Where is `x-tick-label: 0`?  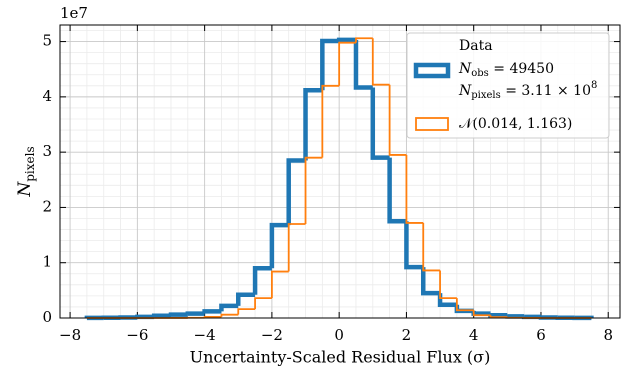
x-tick-label: 0 is located at coordinates (339, 335).